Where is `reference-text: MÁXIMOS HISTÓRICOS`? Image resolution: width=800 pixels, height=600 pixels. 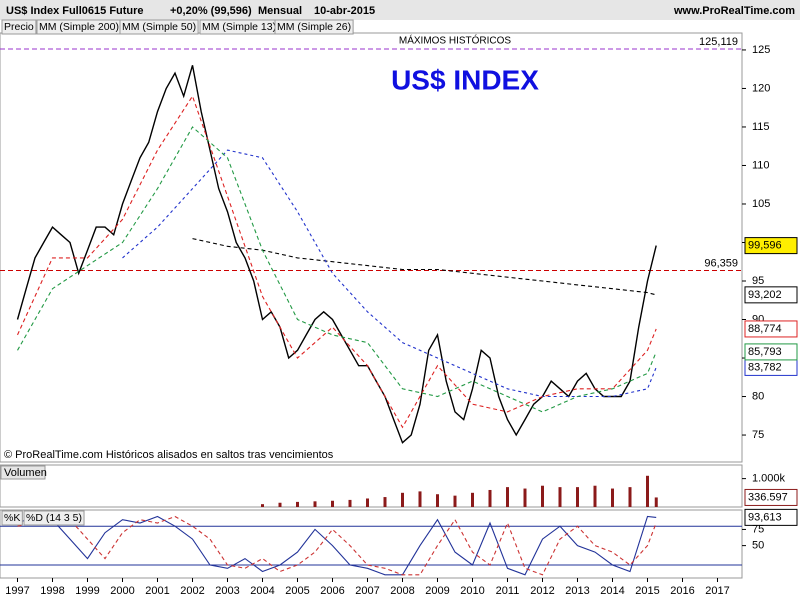
reference-text: MÁXIMOS HISTÓRICOS is located at coordinates (455, 40).